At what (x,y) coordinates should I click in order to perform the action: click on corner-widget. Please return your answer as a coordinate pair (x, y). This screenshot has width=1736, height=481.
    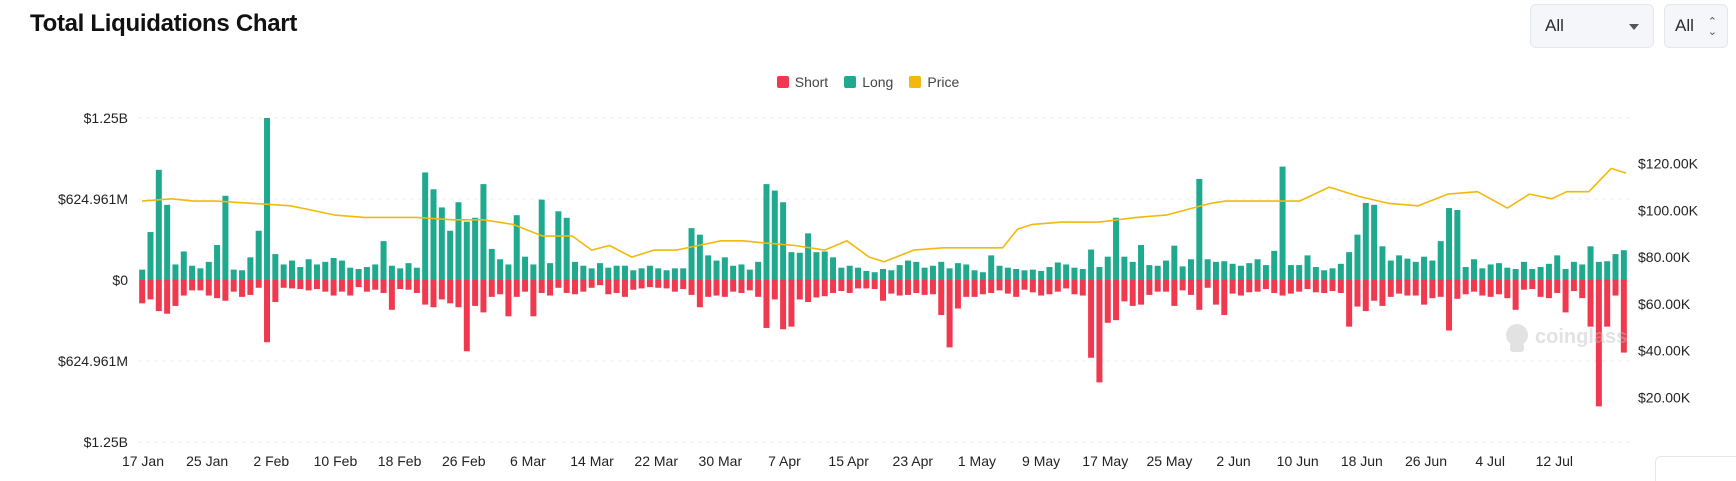
    Looking at the image, I should click on (1695, 468).